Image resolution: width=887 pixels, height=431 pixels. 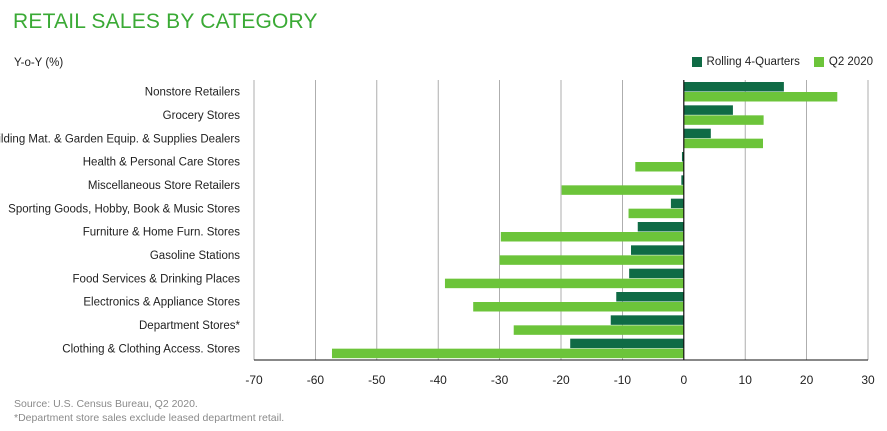 What do you see at coordinates (439, 380) in the screenshot?
I see `x-tick-label: -40` at bounding box center [439, 380].